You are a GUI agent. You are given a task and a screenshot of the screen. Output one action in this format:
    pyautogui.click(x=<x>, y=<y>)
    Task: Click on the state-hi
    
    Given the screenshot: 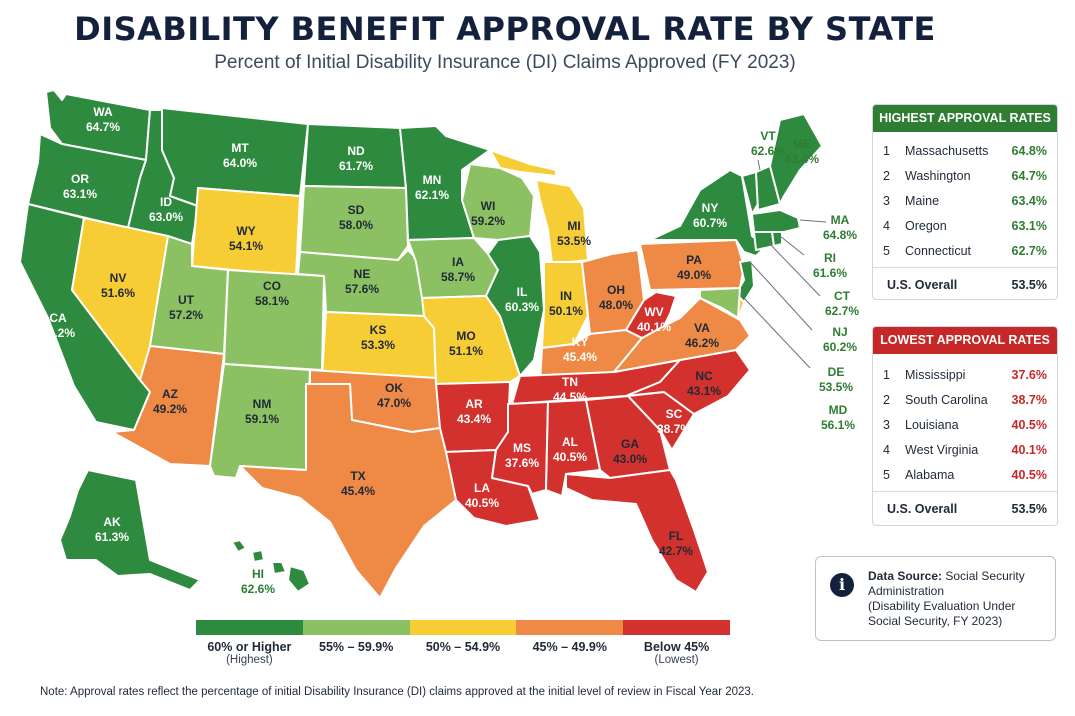 What is the action you would take?
    pyautogui.click(x=271, y=566)
    